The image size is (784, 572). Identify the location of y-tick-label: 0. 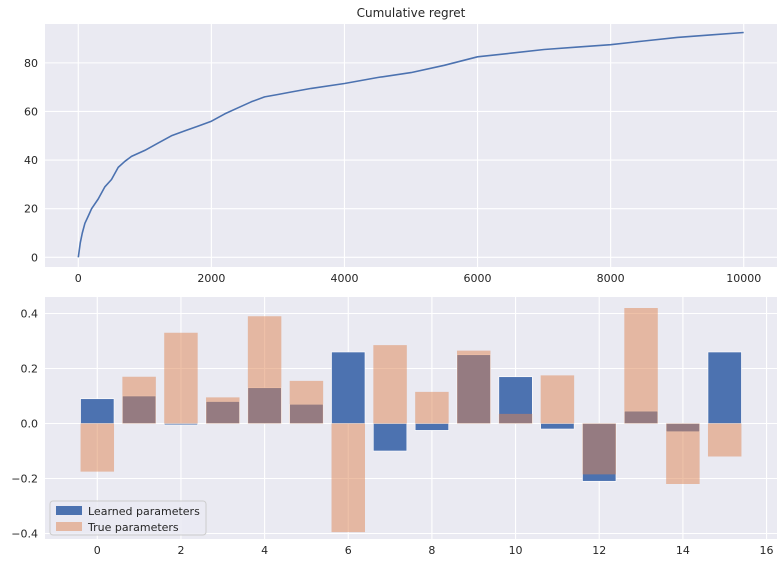
(34, 257).